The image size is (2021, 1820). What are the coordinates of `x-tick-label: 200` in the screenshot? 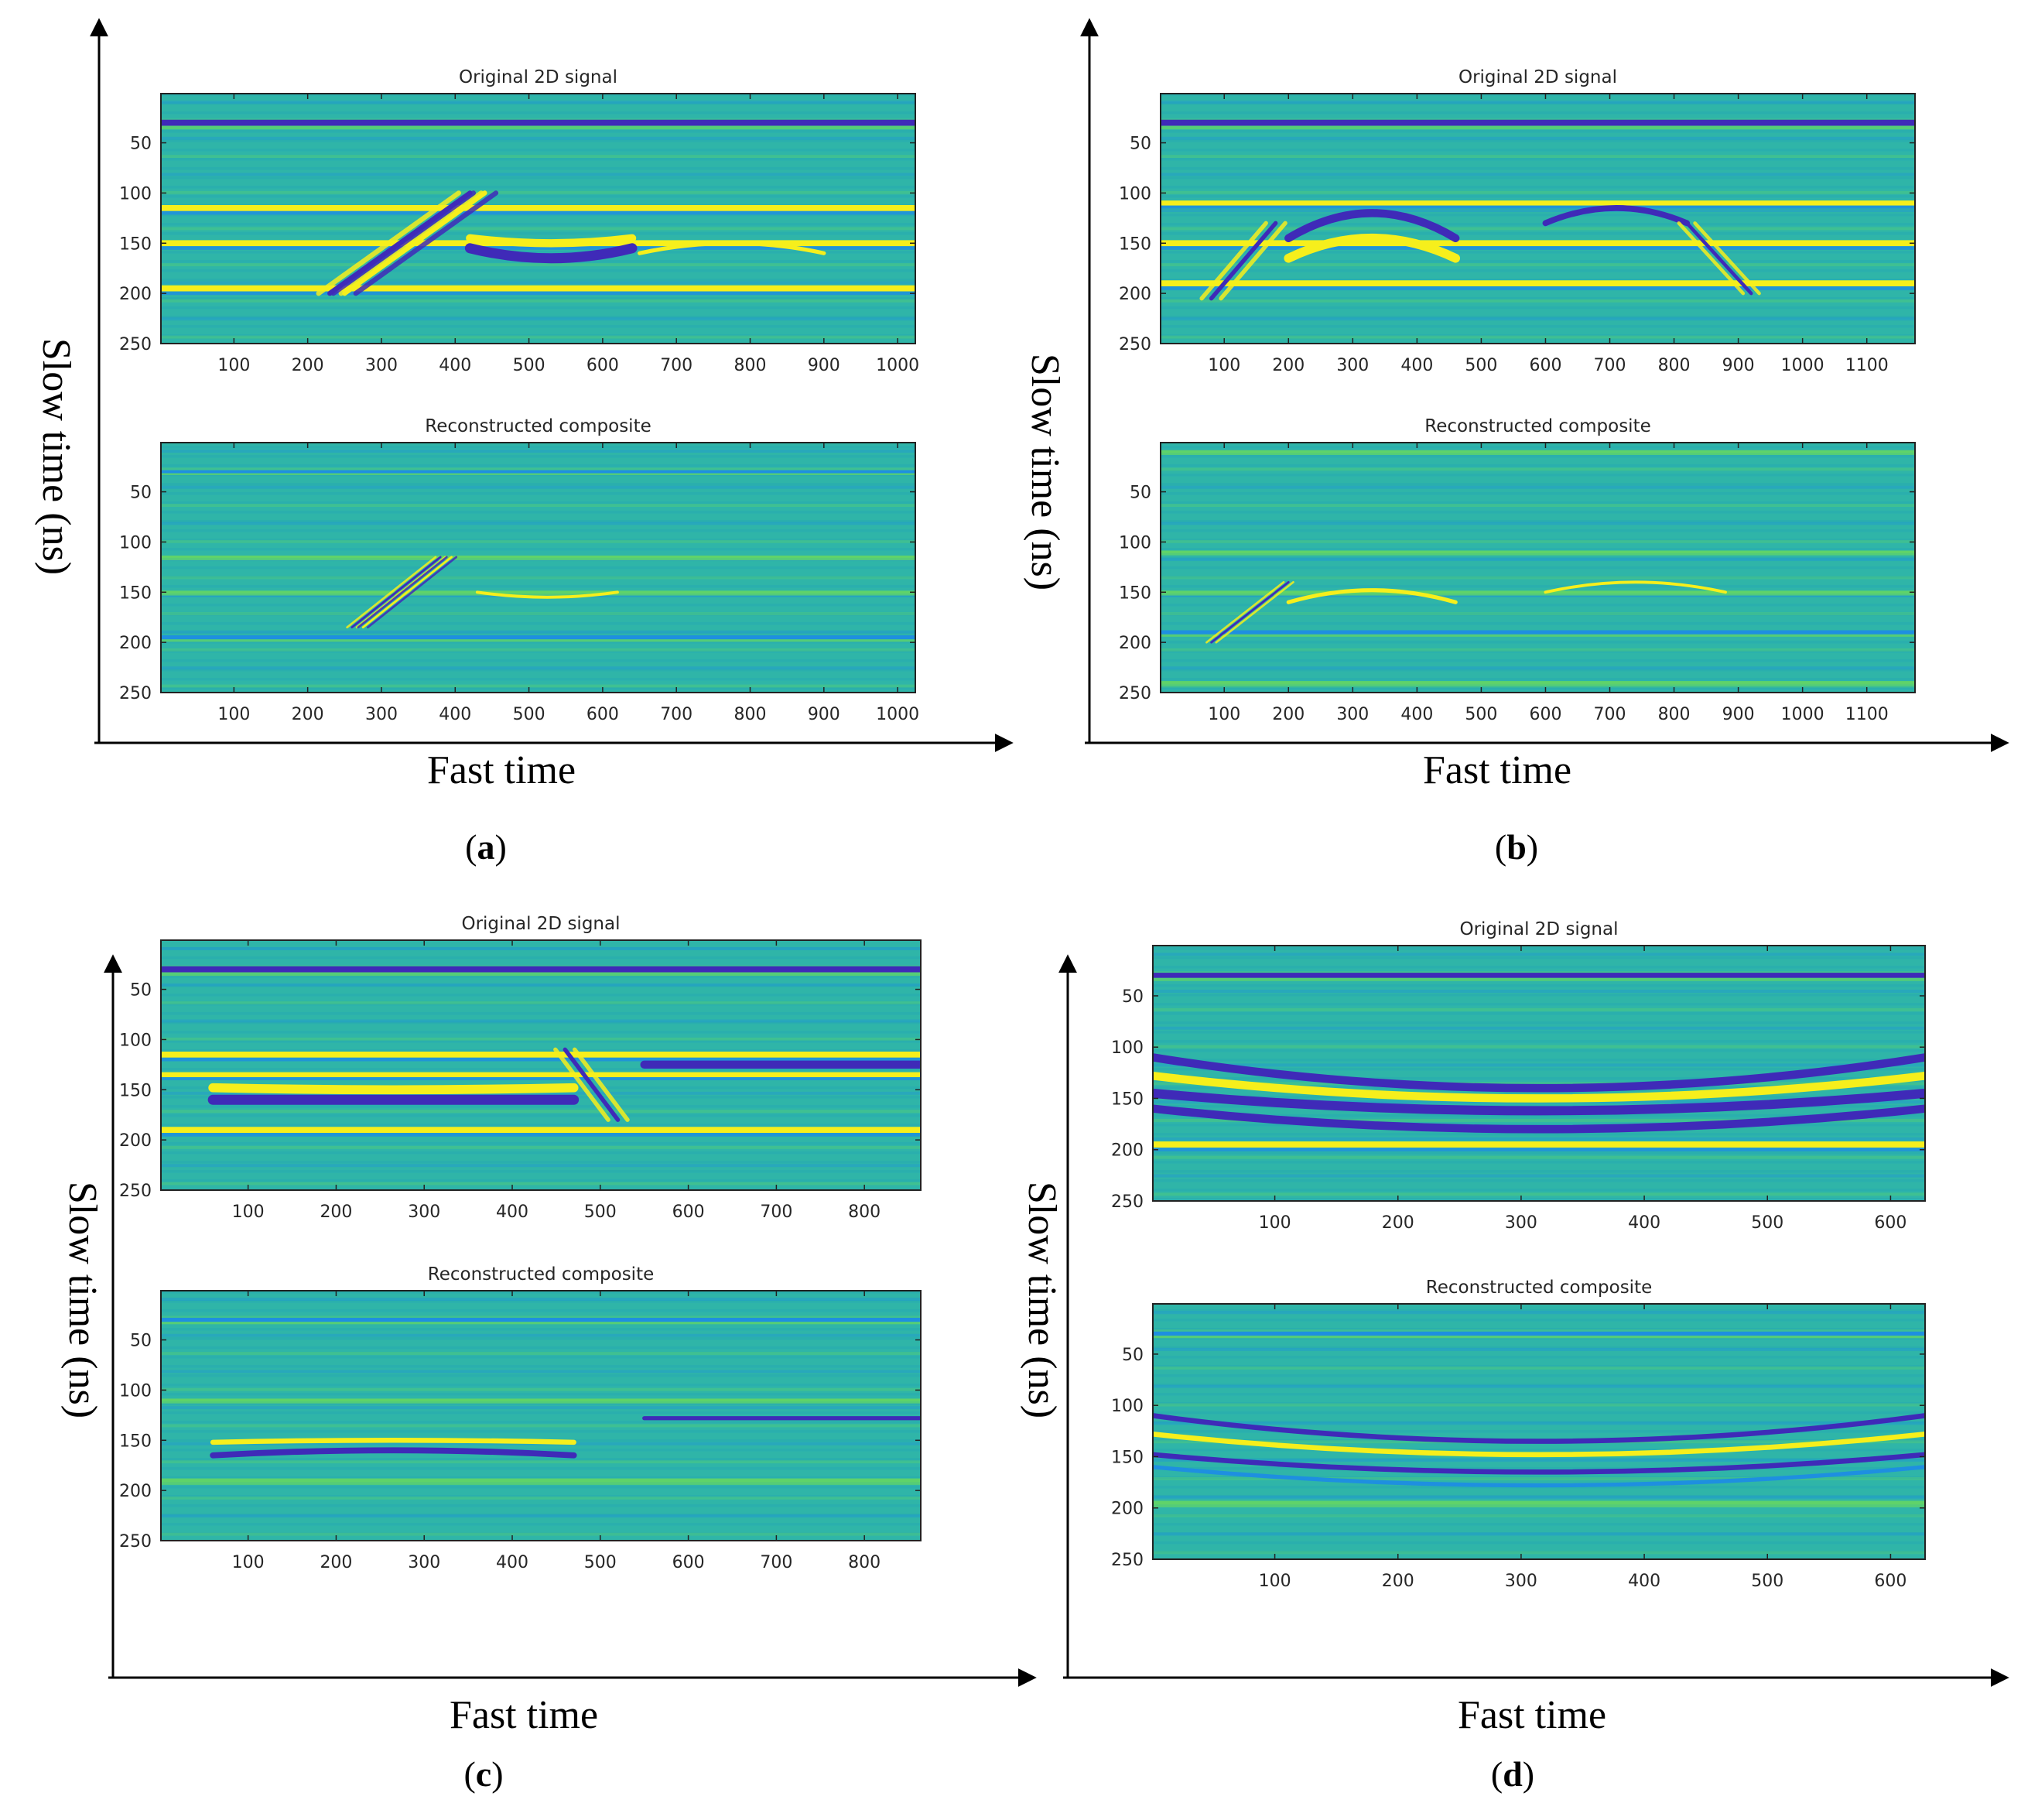 It's located at (336, 1562).